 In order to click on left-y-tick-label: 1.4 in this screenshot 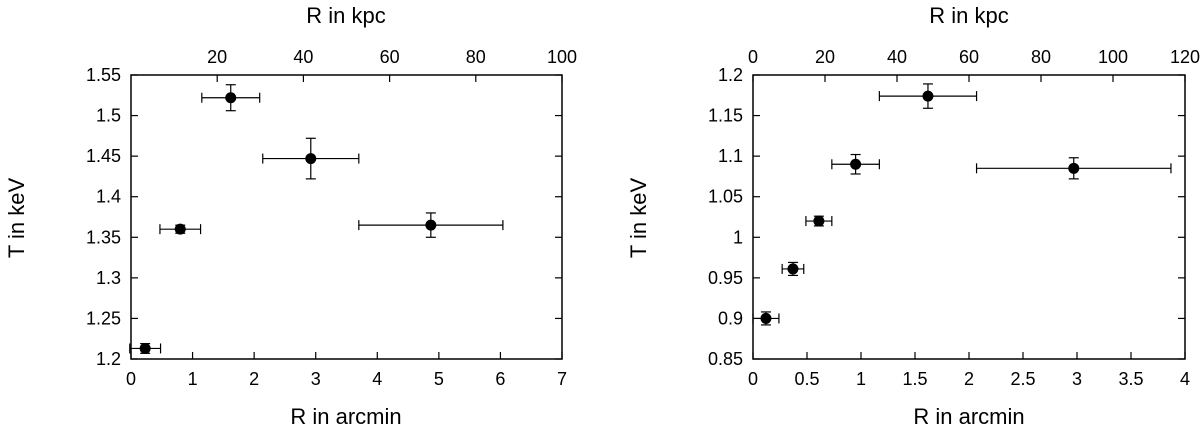, I will do `click(108, 197)`.